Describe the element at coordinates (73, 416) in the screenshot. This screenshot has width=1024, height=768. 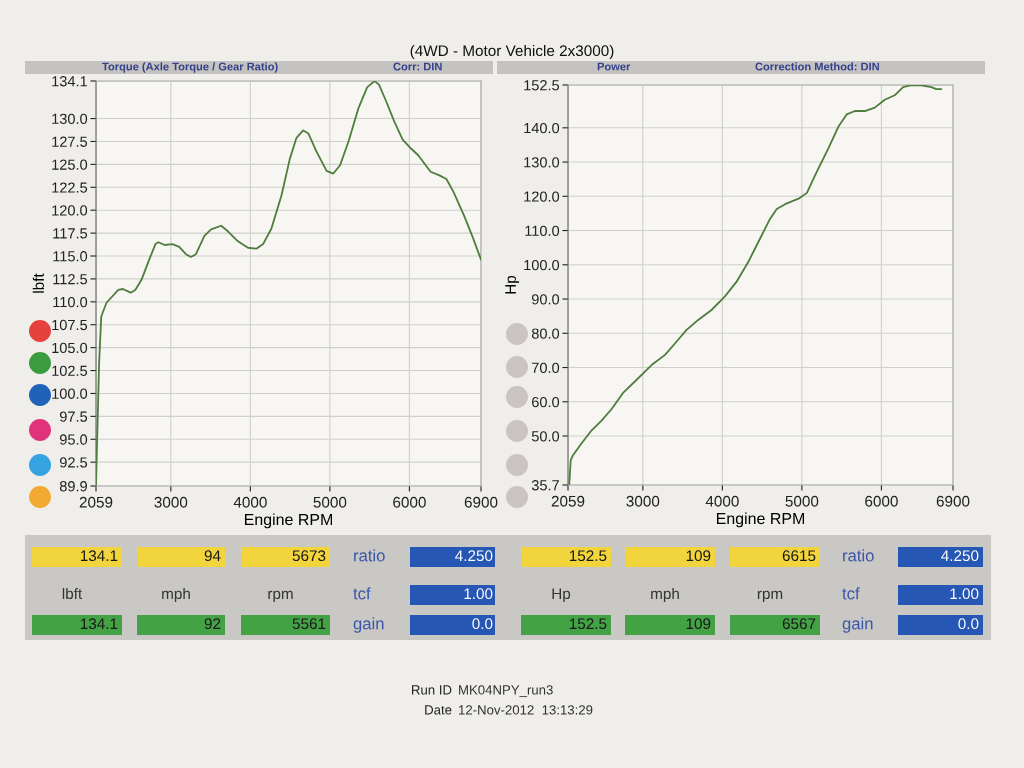
I see `y-tick-label: 97.5` at that location.